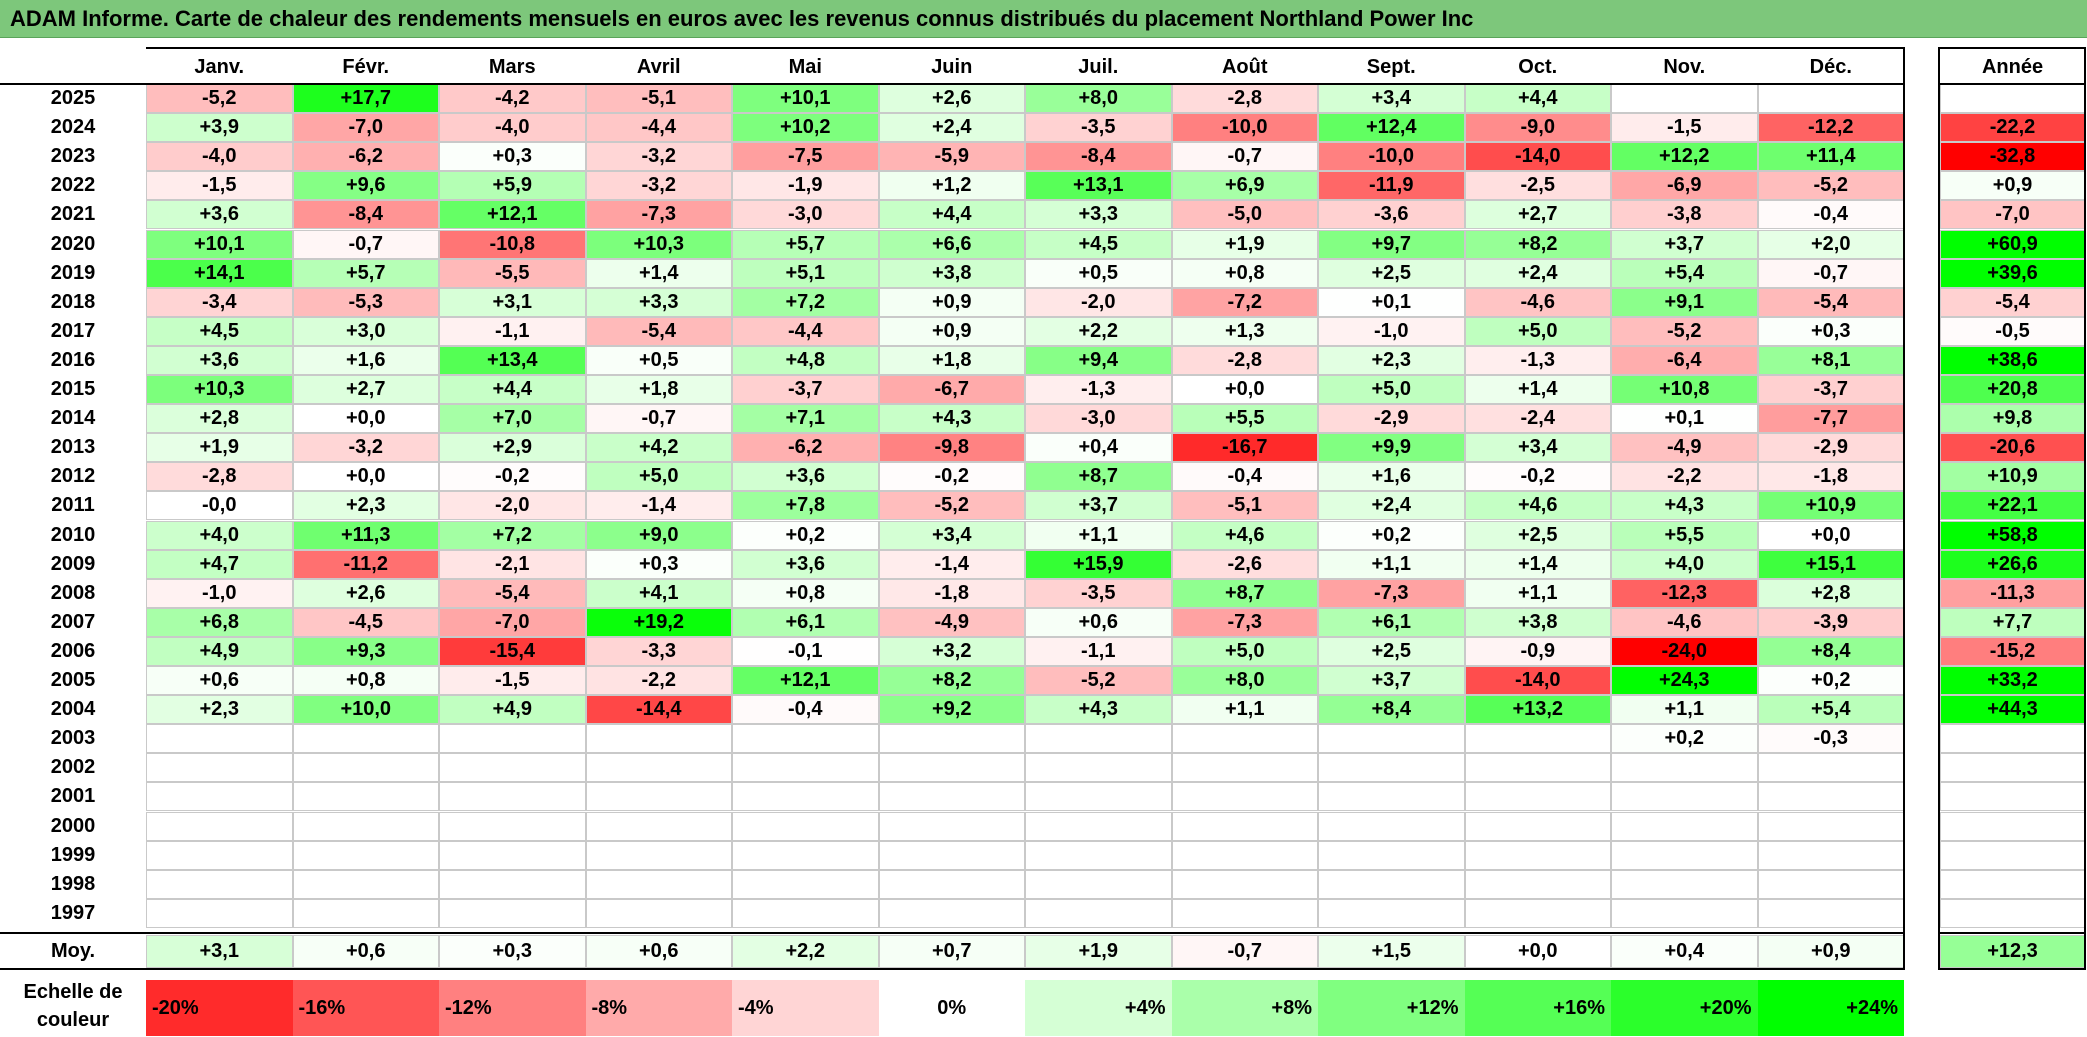 The width and height of the screenshot is (2087, 1037). Describe the element at coordinates (1830, 360) in the screenshot. I see `heatmap-cell: +8,1` at that location.